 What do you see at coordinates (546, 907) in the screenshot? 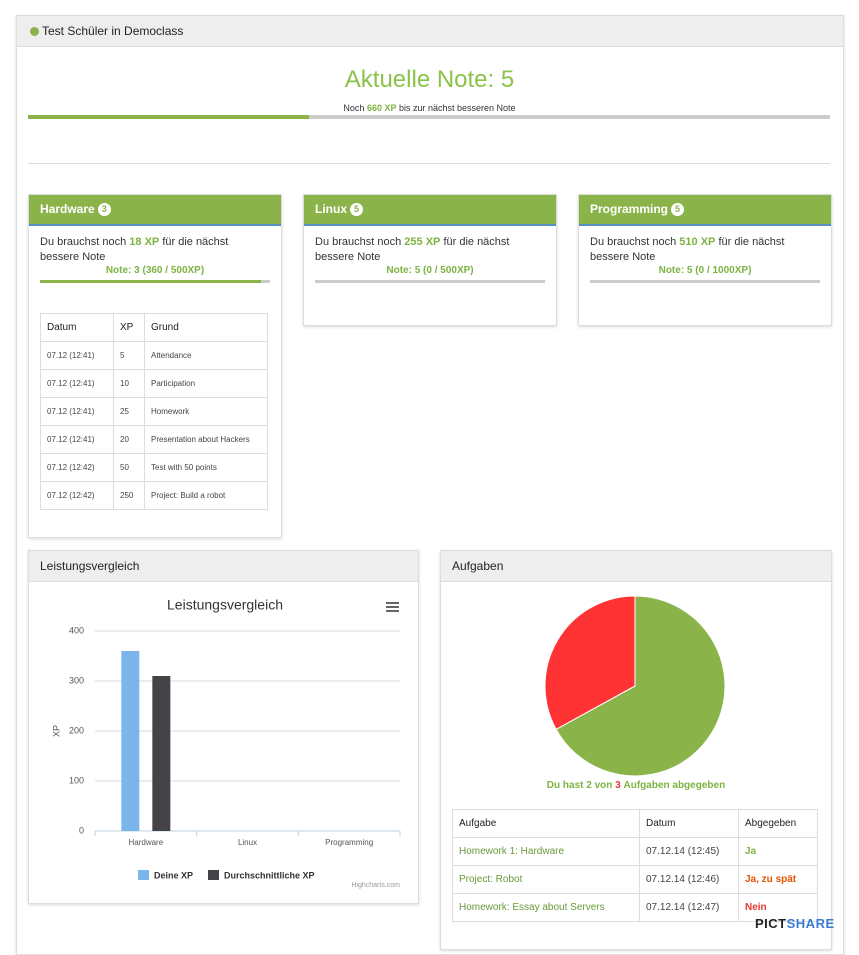
I see `cell: Homework: Essay about Servers` at bounding box center [546, 907].